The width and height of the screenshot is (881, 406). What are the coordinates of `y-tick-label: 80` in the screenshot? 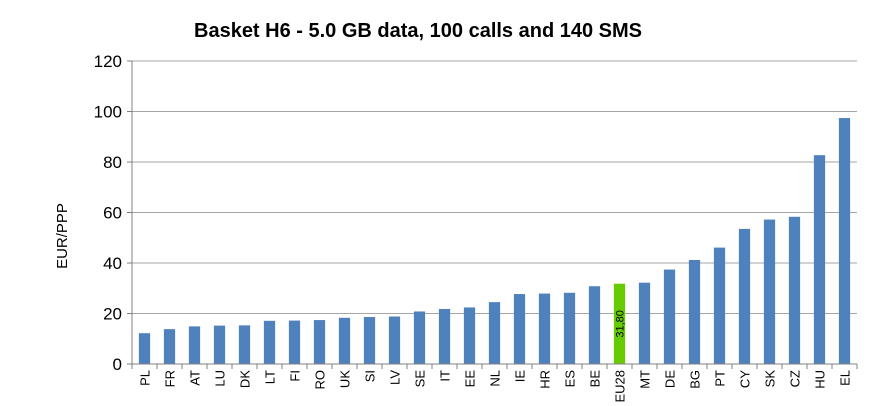 It's located at (112, 162).